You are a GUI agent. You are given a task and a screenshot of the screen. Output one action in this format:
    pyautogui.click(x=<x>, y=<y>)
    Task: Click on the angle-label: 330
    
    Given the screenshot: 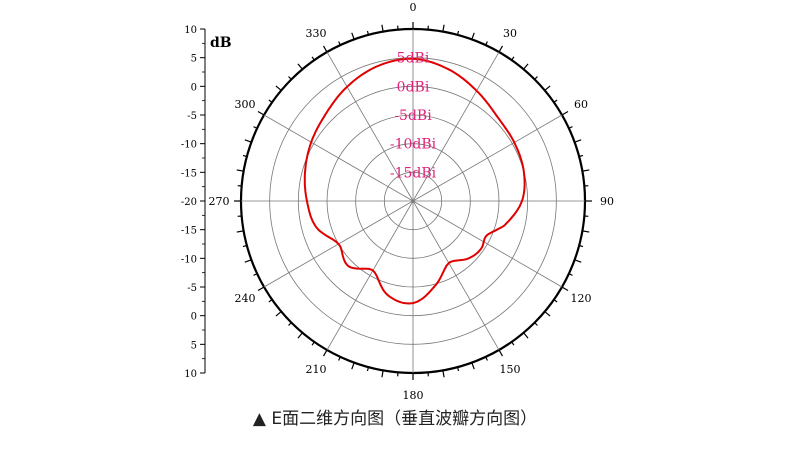 What is the action you would take?
    pyautogui.click(x=316, y=33)
    